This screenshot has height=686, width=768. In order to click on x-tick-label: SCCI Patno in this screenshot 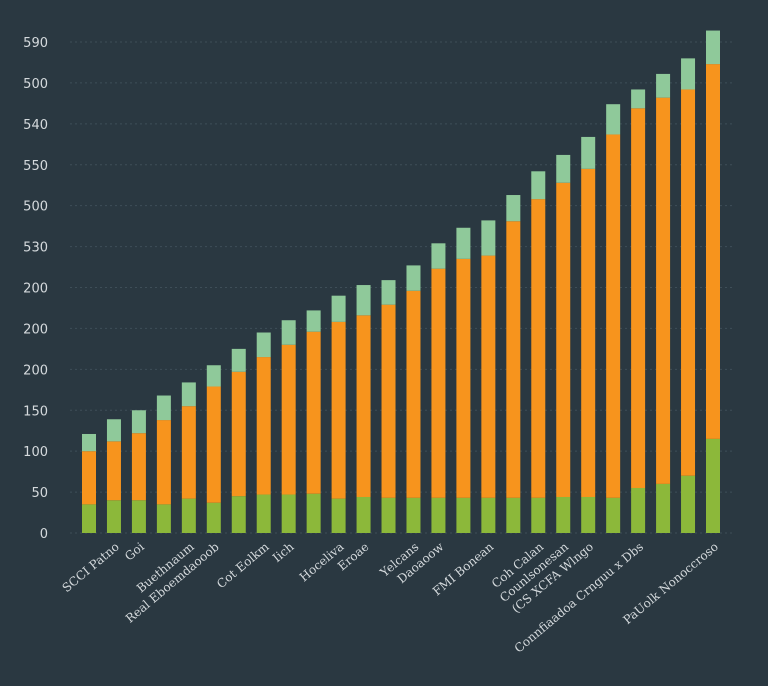, I will do `click(91, 567)`.